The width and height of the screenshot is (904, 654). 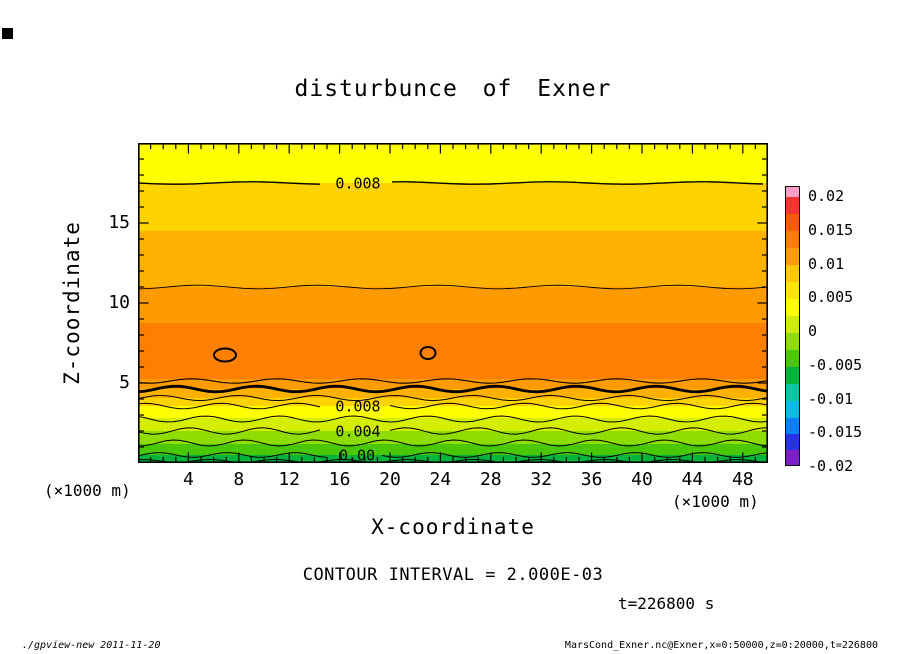 What do you see at coordinates (692, 479) in the screenshot?
I see `x-tick-label: 44` at bounding box center [692, 479].